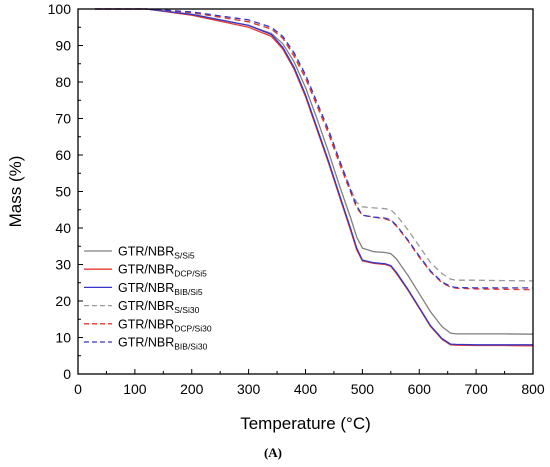  Describe the element at coordinates (533, 389) in the screenshot. I see `x-tick-label: 800` at that location.